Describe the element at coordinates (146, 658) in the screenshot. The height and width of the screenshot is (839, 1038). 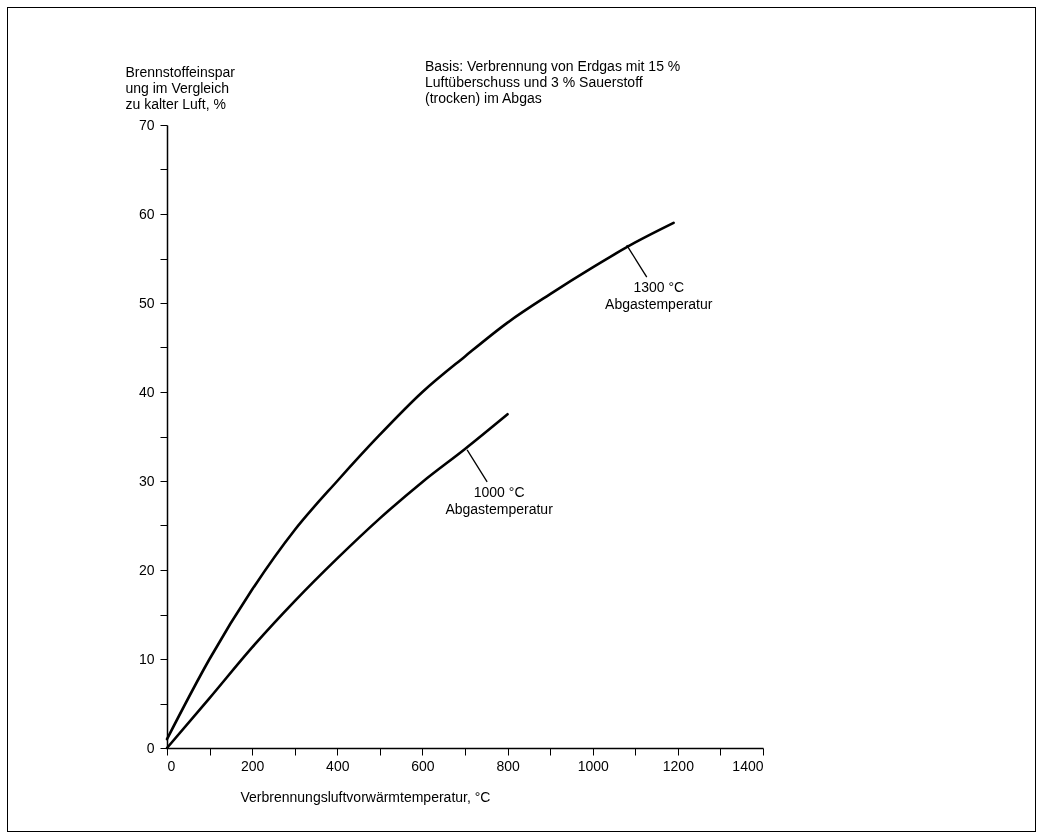
I see `y-tick-label: 10` at that location.